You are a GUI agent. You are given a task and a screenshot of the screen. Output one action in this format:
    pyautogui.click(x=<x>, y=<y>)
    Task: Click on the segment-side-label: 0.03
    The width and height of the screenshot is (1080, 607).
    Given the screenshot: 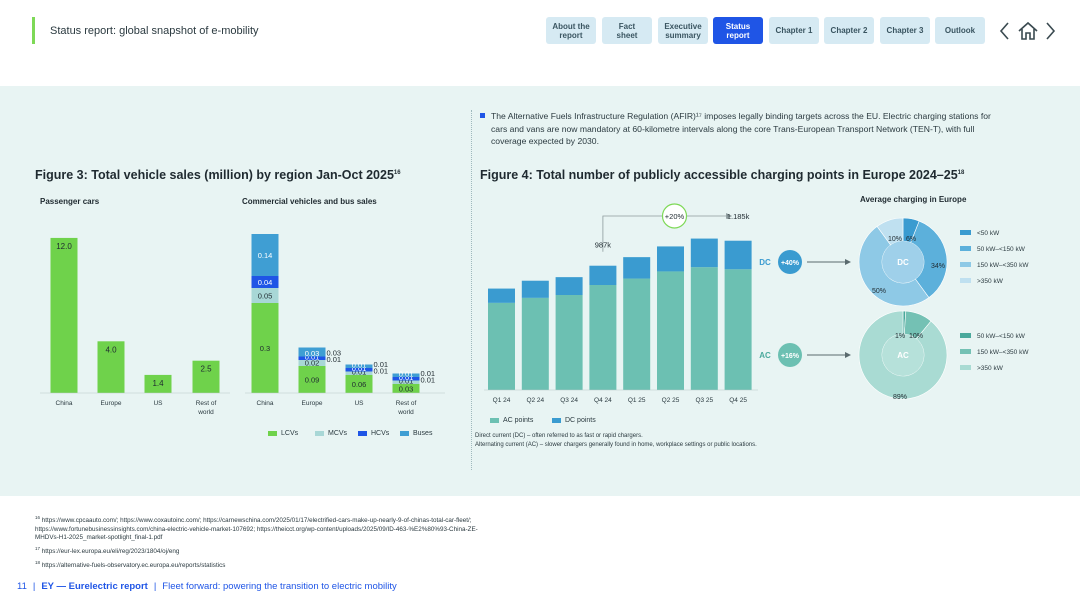 What is the action you would take?
    pyautogui.click(x=334, y=353)
    